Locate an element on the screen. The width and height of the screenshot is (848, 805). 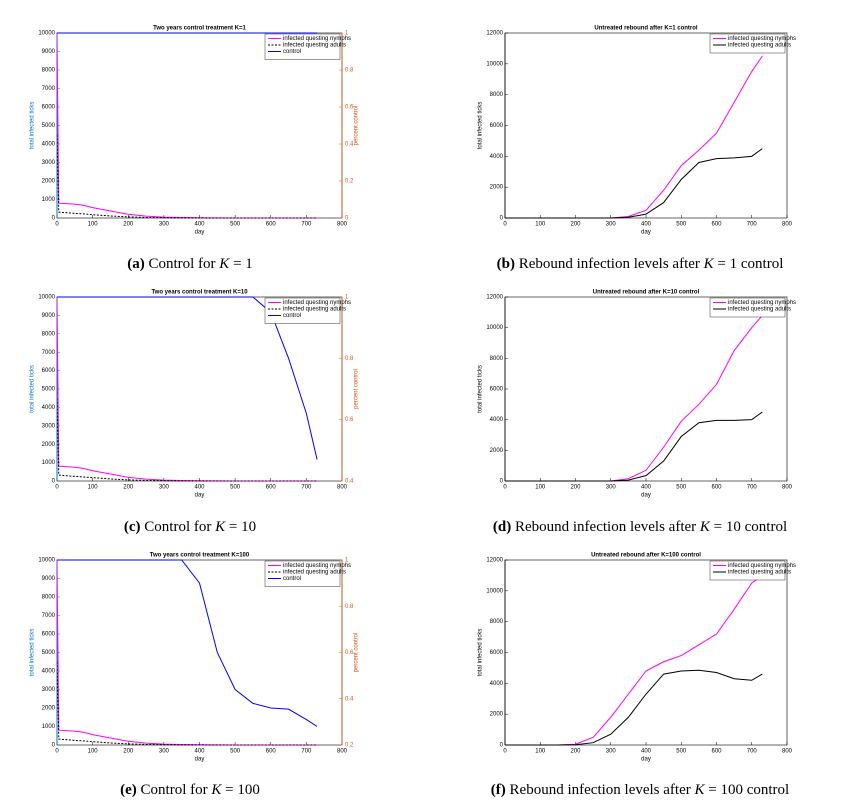
y-tick-label: 5000 is located at coordinates (49, 653).